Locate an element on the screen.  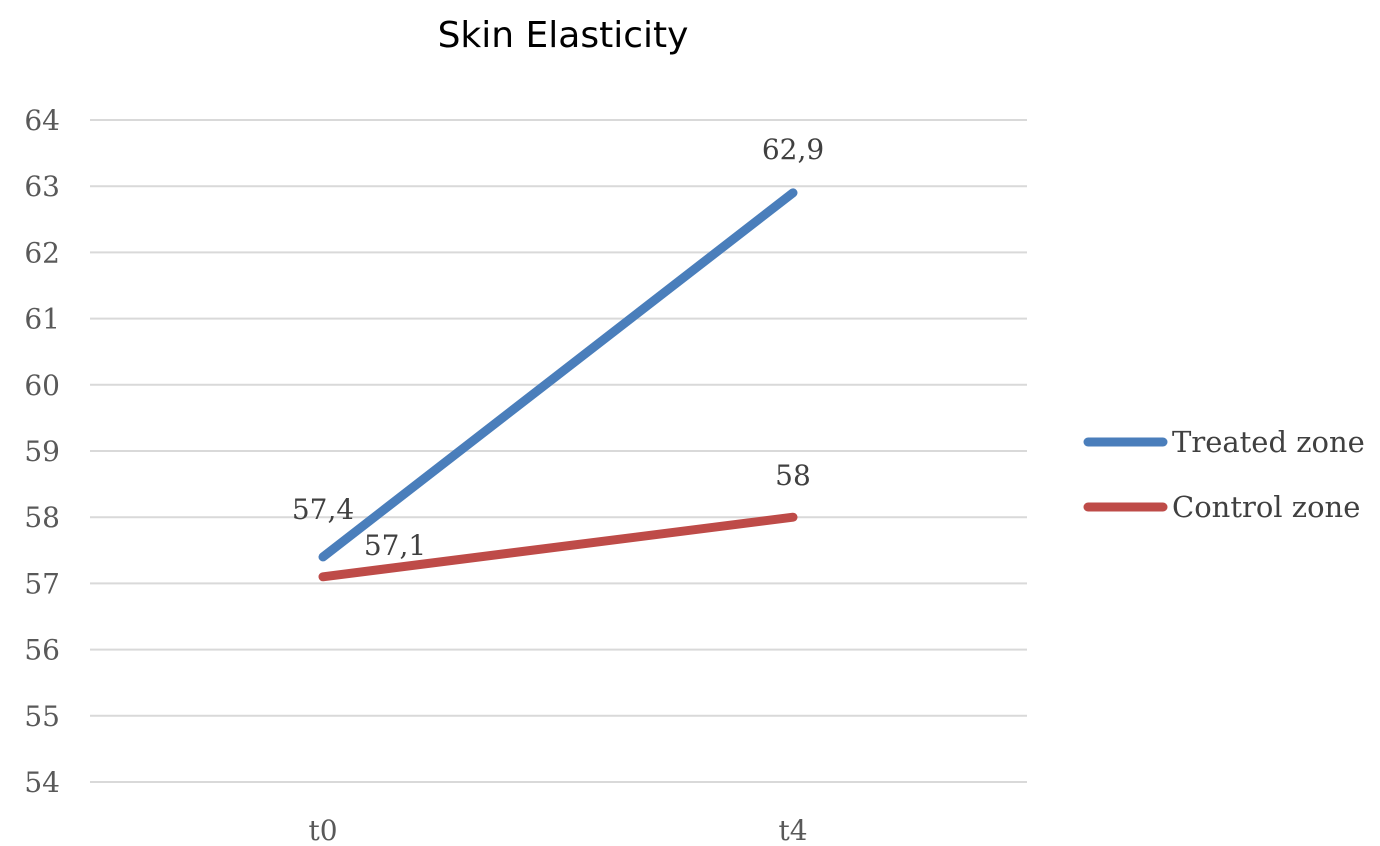
legend: Treated zone Control zone is located at coordinates (1224, 474).